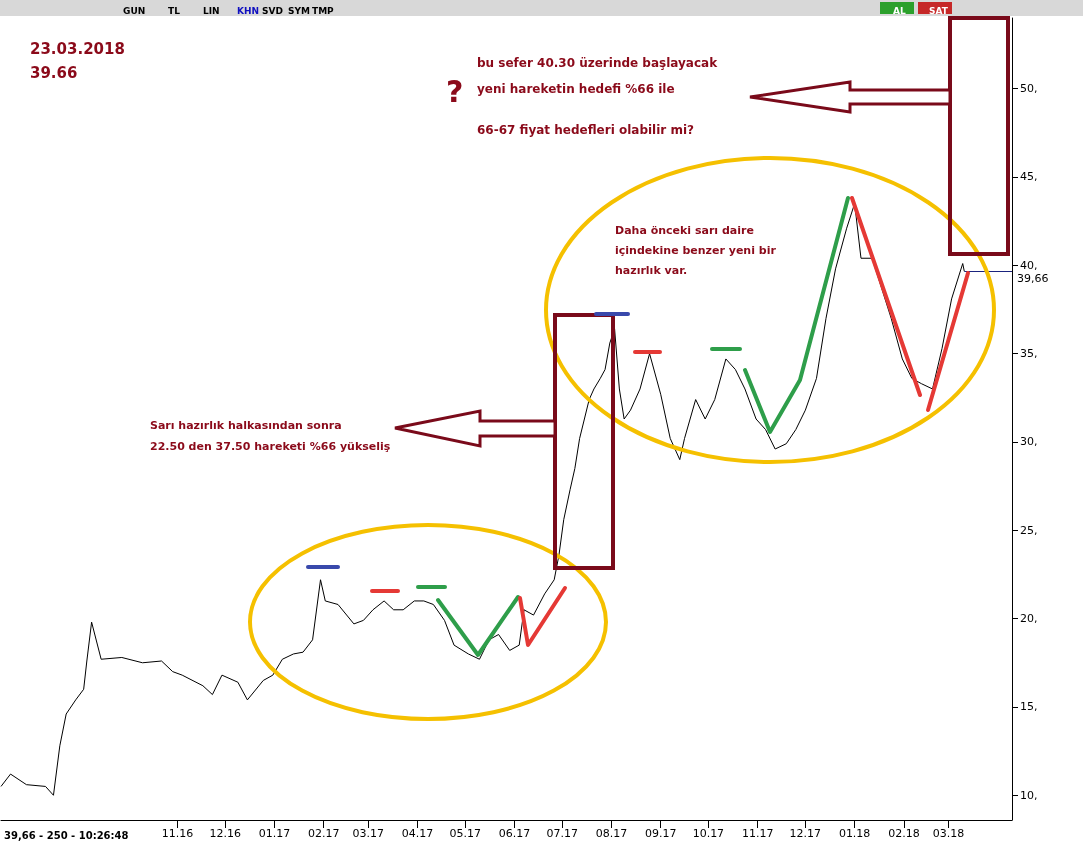  Describe the element at coordinates (1029, 530) in the screenshot. I see `y-tick-label: 25,` at that location.